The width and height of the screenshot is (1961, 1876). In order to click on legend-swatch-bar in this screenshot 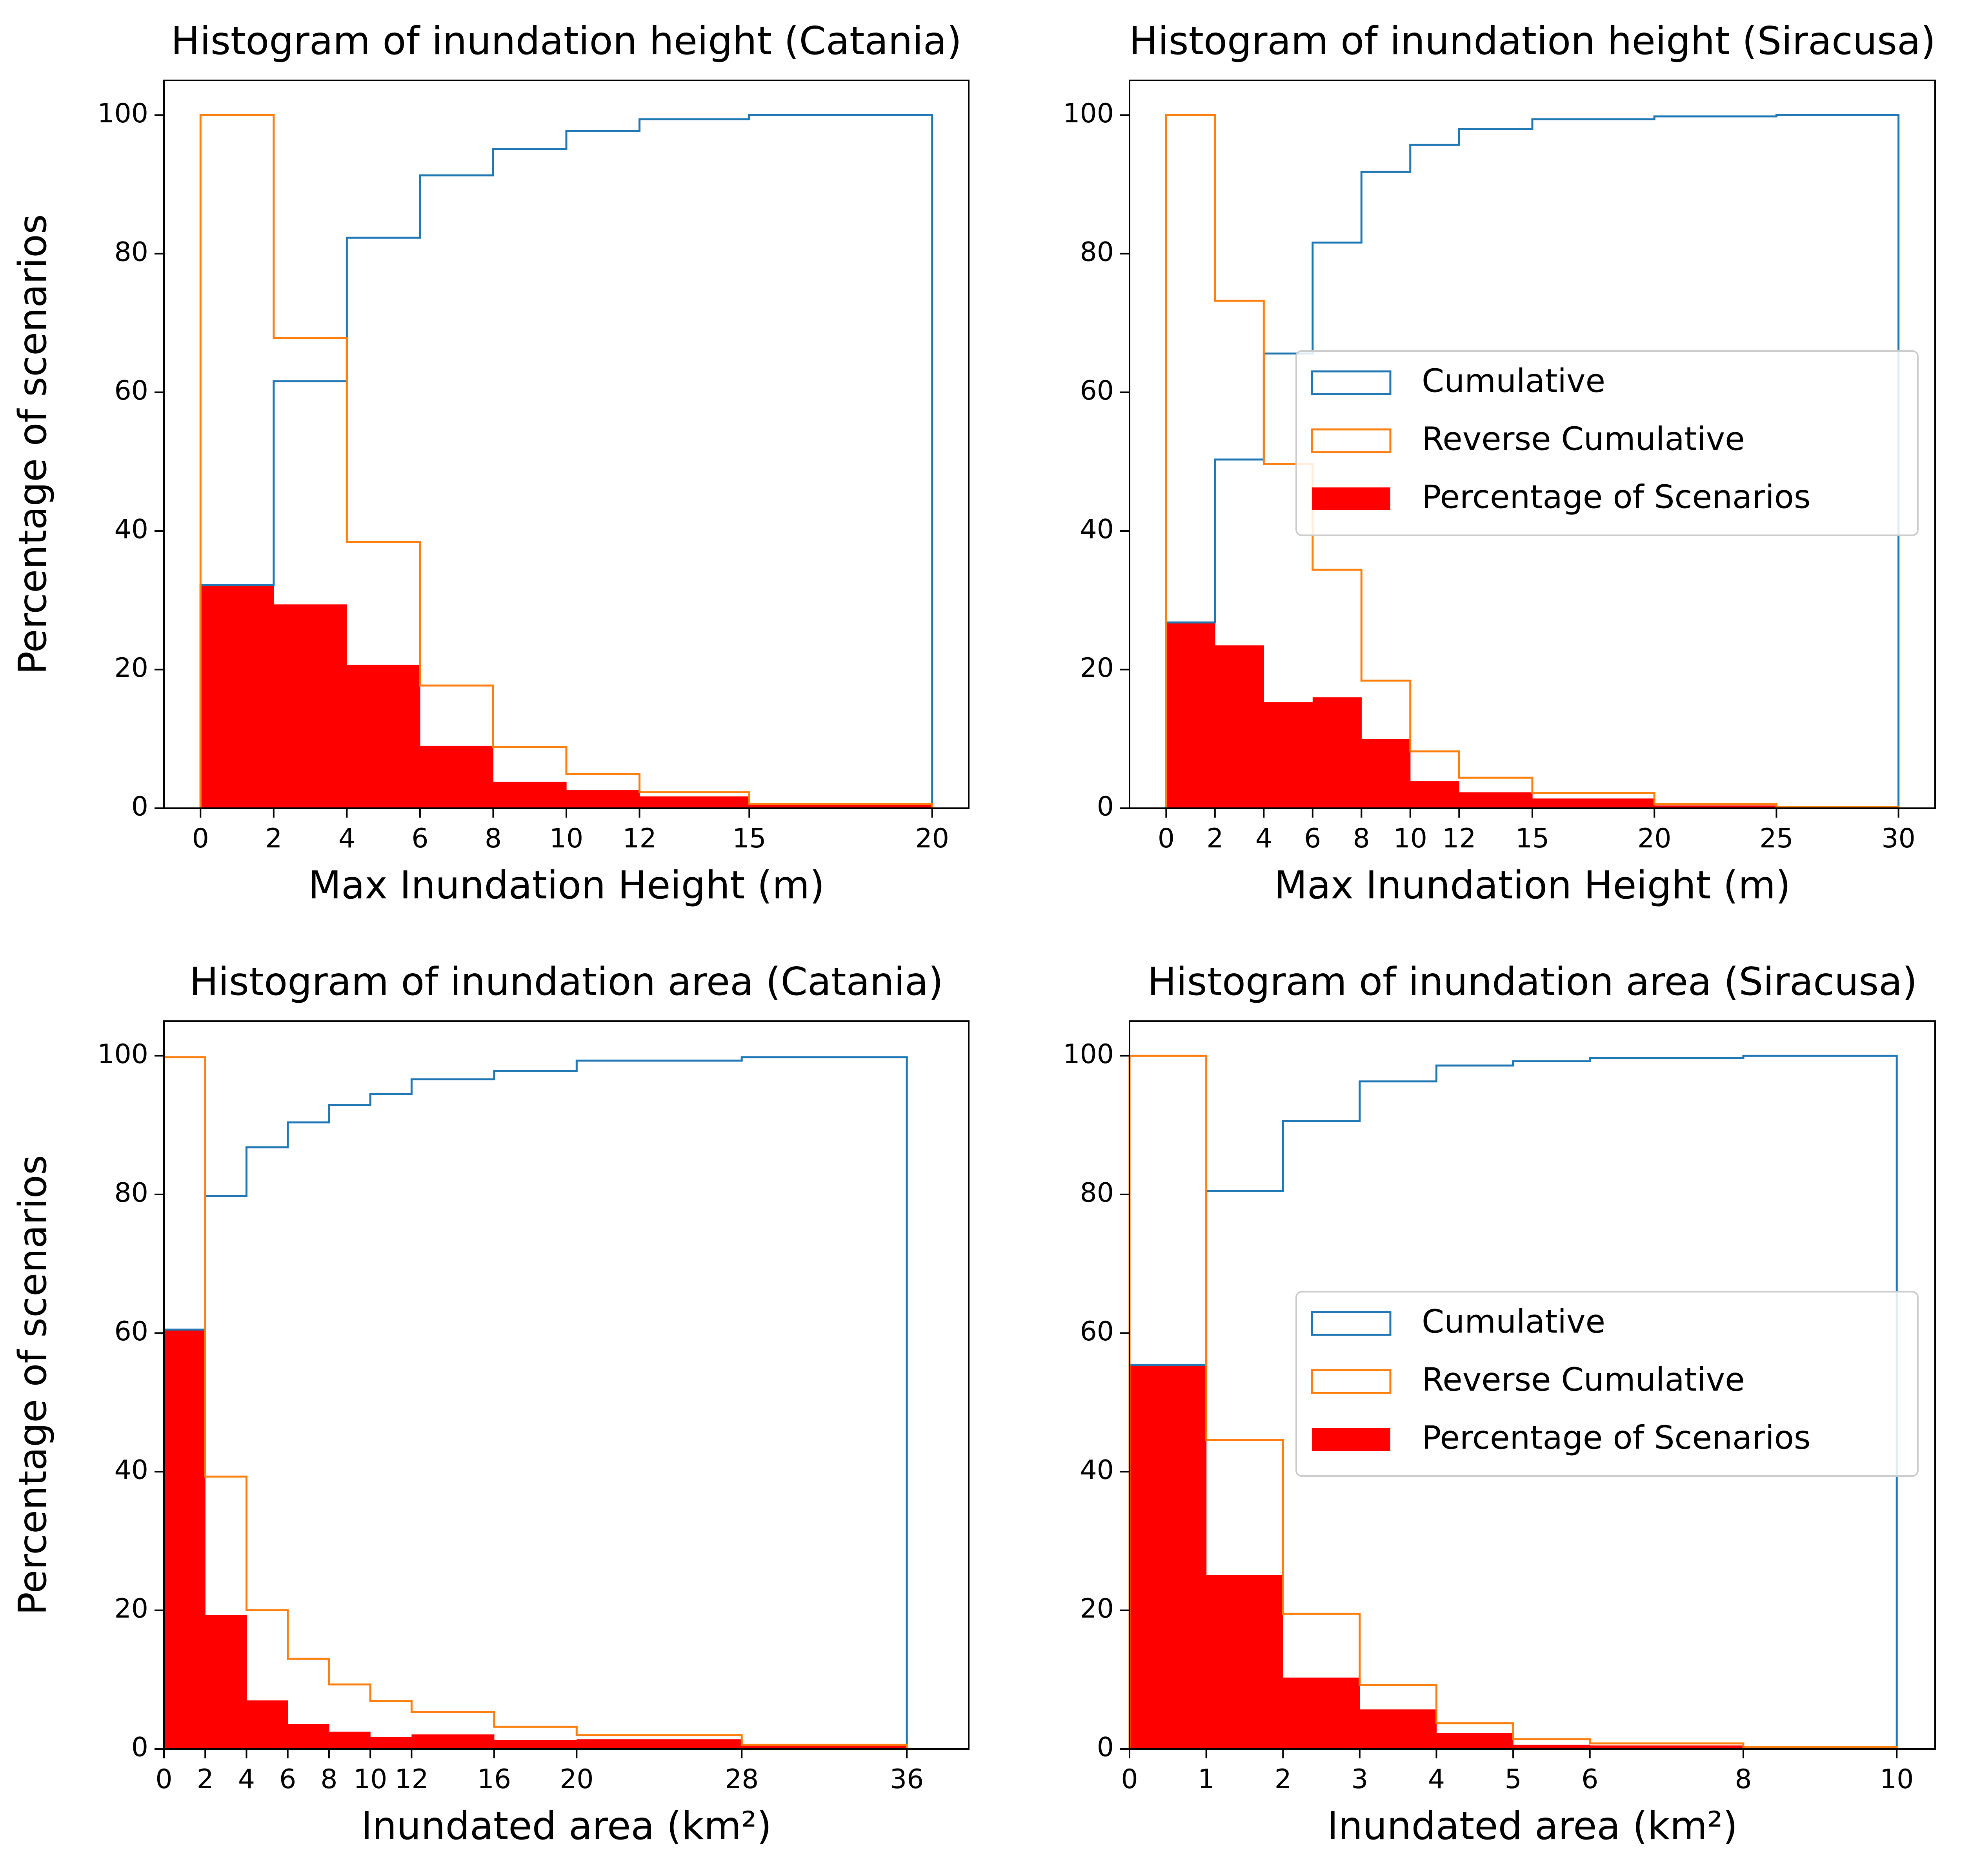, I will do `click(1351, 1439)`.